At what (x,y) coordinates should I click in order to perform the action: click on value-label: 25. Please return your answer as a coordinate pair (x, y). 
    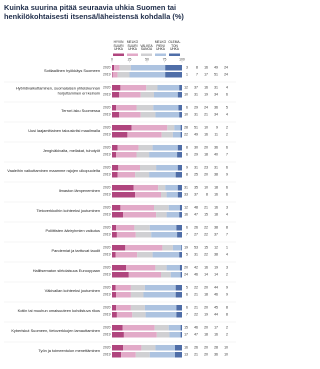
    Looking at the image, I should click on (196, 175).